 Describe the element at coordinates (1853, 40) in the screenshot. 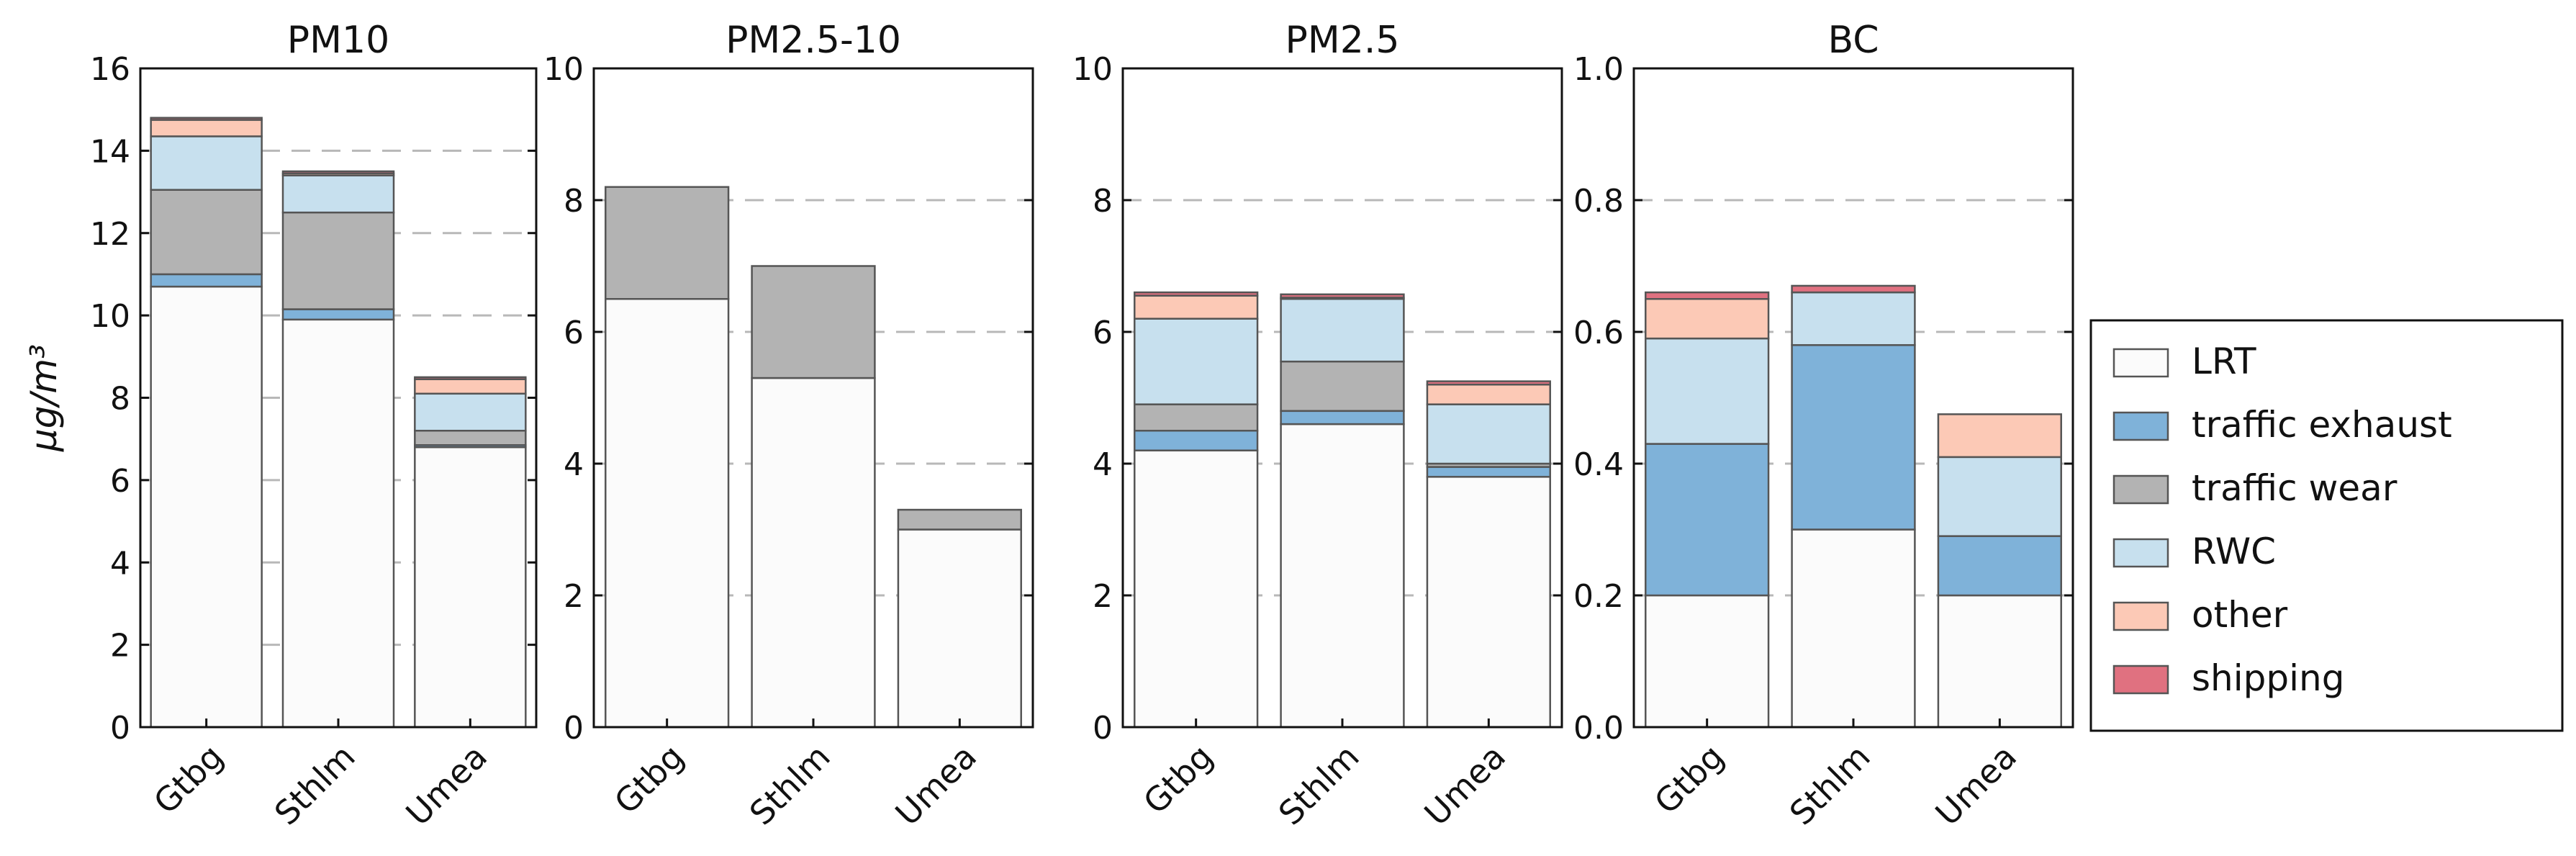

I see `panel-title: BC` at that location.